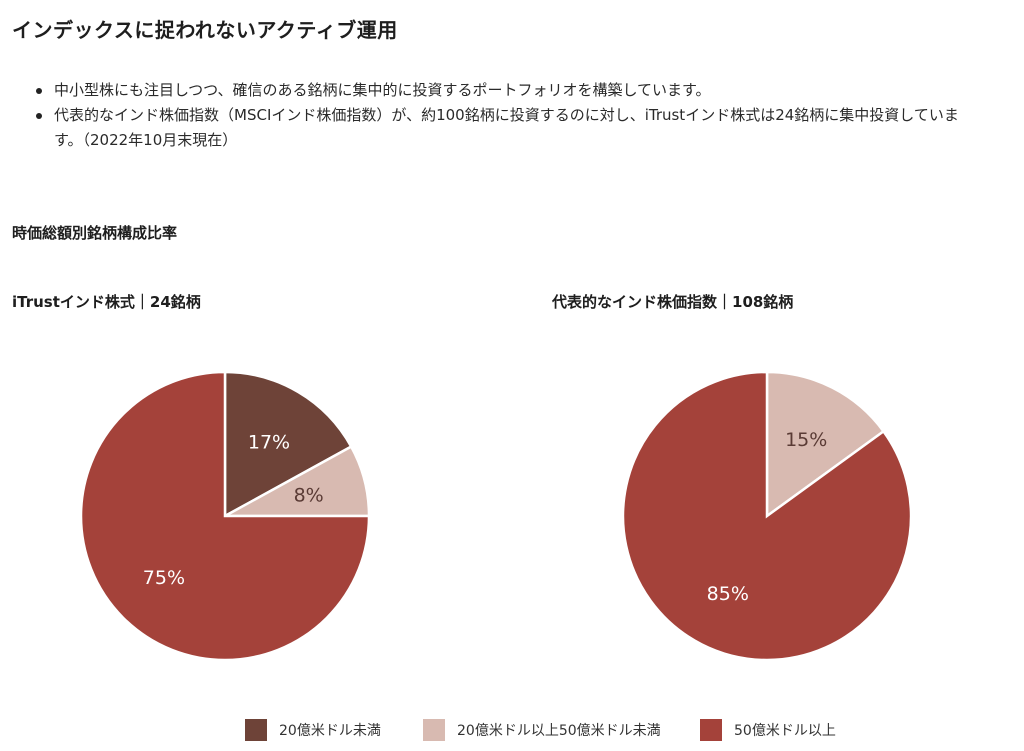  I want to click on legend-label: 20億米ドル未満, so click(330, 731).